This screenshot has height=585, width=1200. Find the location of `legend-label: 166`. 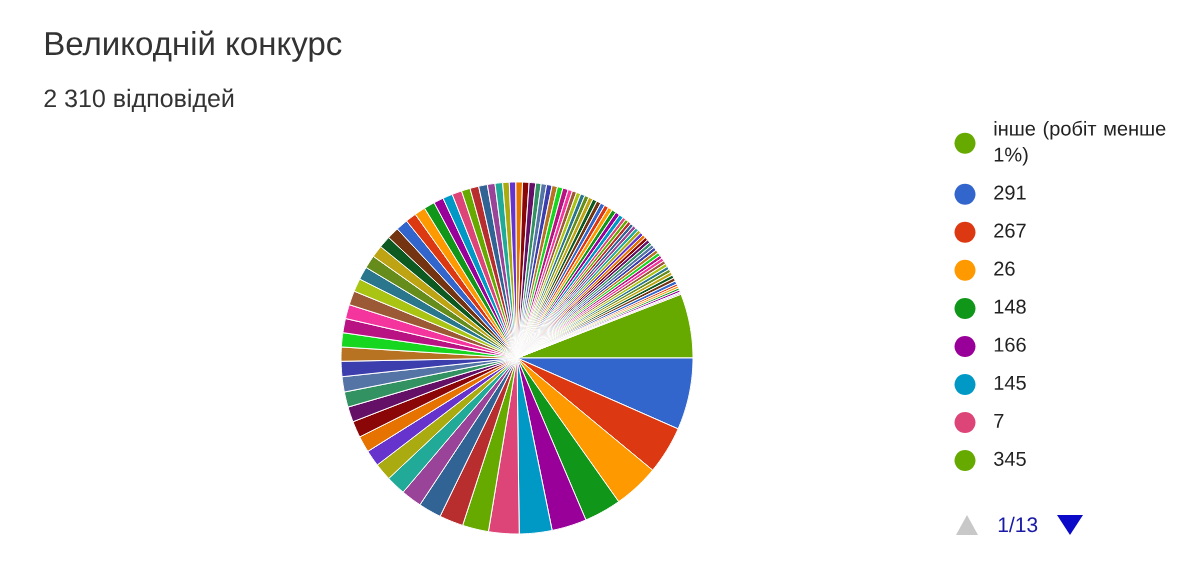

legend-label: 166 is located at coordinates (1010, 344).